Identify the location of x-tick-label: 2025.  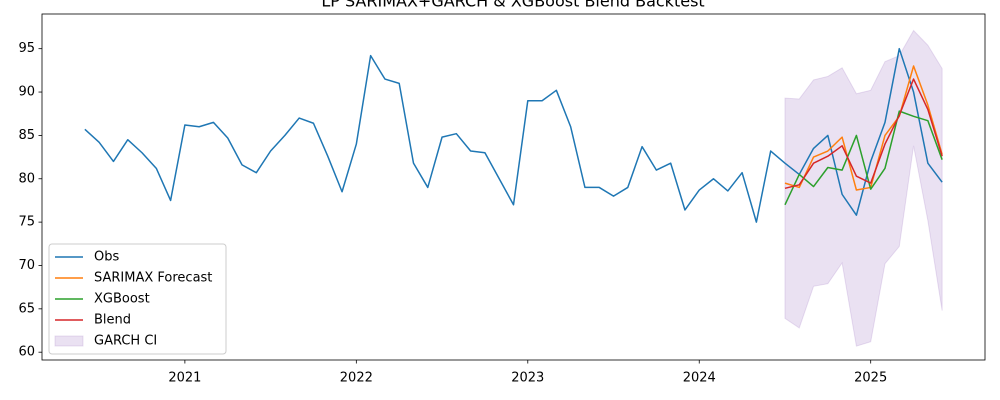
(870, 378).